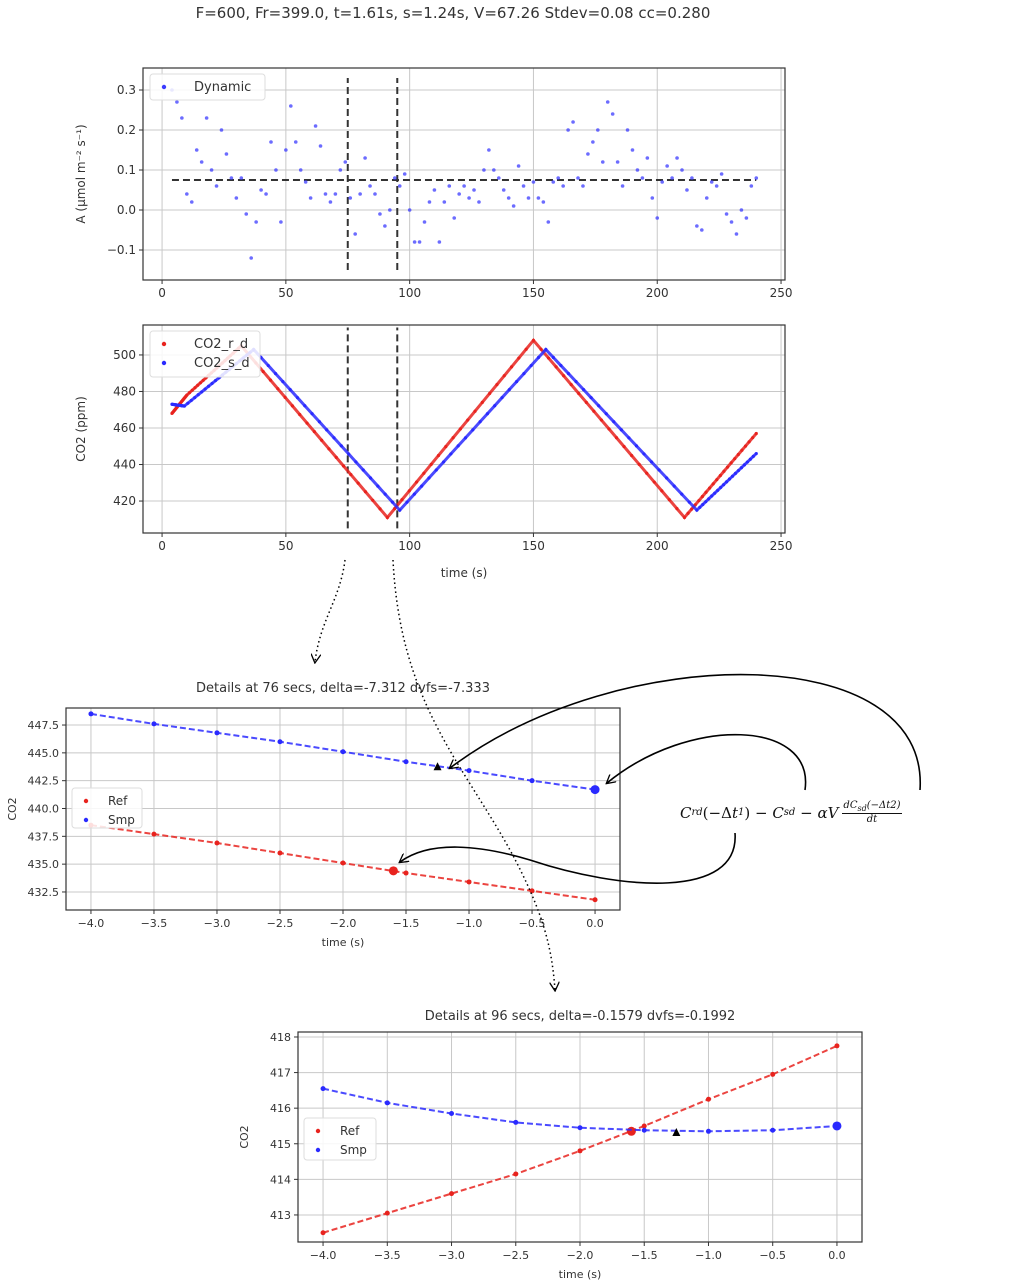 This screenshot has width=1033, height=1282. I want to click on formula-num-arg: (−Δt2), so click(883, 805).